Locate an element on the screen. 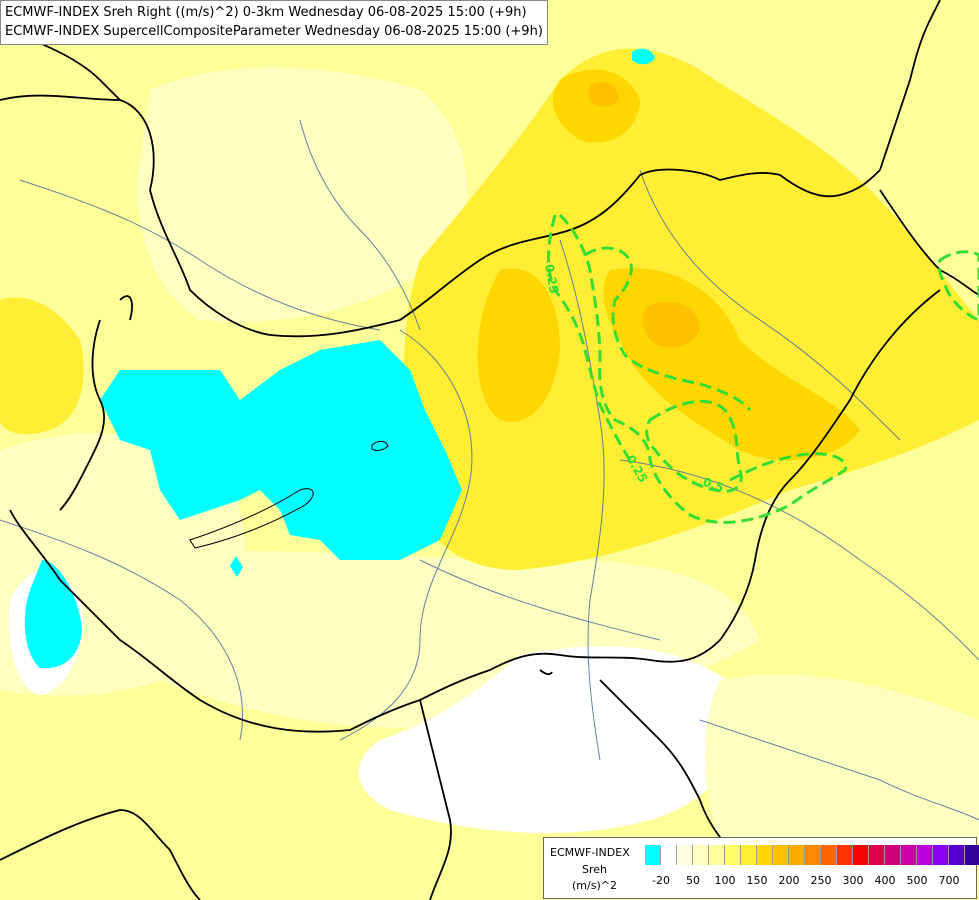  legend-tick-labels: -20 50 100 150 200 250 300 400 500 700 is located at coordinates (810, 882).